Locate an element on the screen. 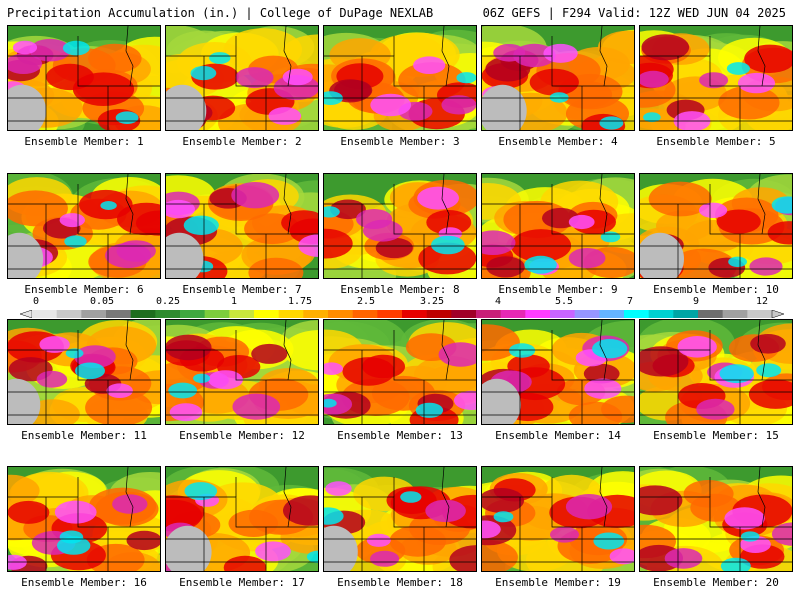 The width and height of the screenshot is (800, 600). colorbar-min-arrow is located at coordinates (26, 314).